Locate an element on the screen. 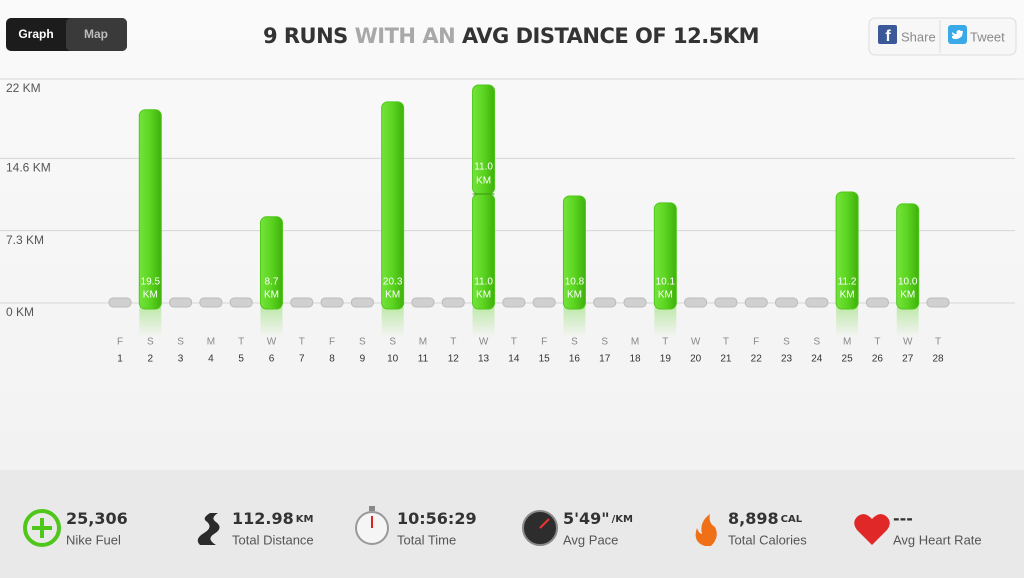 This screenshot has height=578, width=1024. x-tick-label: 7 is located at coordinates (302, 359).